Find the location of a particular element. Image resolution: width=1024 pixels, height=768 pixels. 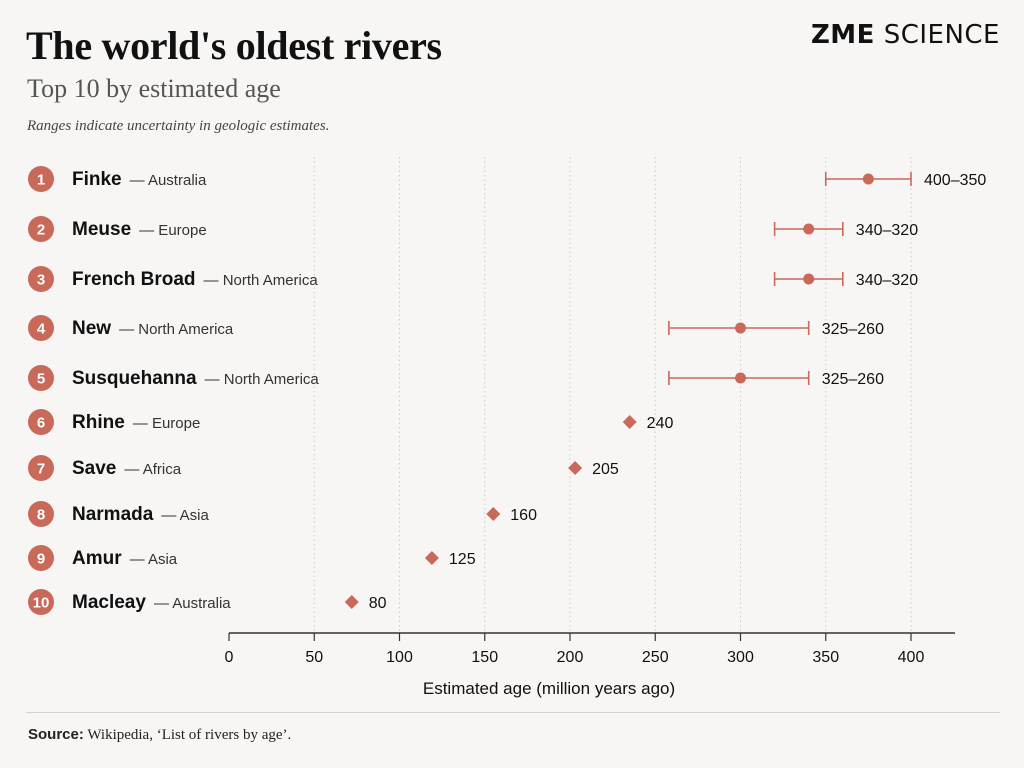

river-name: Macleay is located at coordinates (109, 602).